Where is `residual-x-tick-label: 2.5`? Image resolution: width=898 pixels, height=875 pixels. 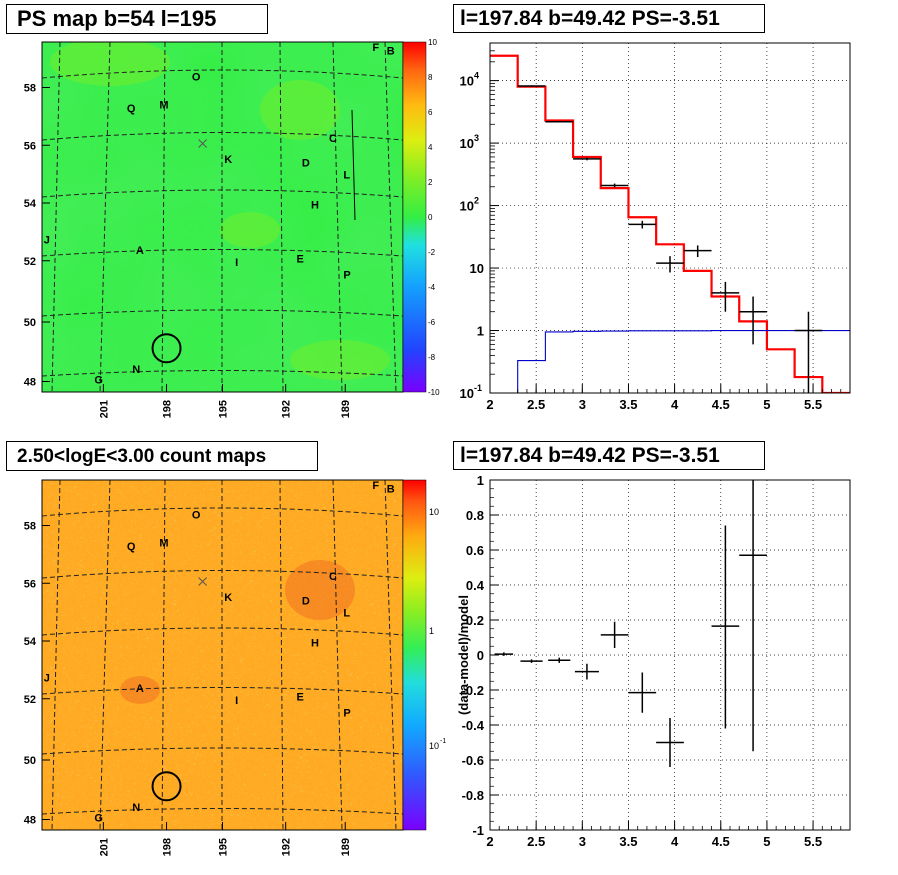
residual-x-tick-label: 2.5 is located at coordinates (536, 841).